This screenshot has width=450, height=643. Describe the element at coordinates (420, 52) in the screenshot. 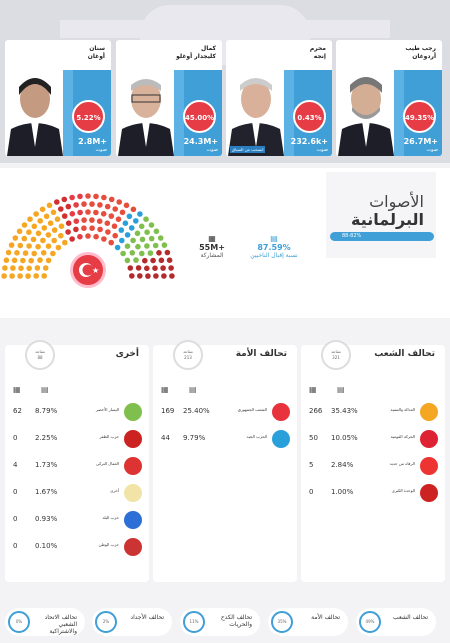

I see `candidate-name: رجب طيب أردوغان` at that location.